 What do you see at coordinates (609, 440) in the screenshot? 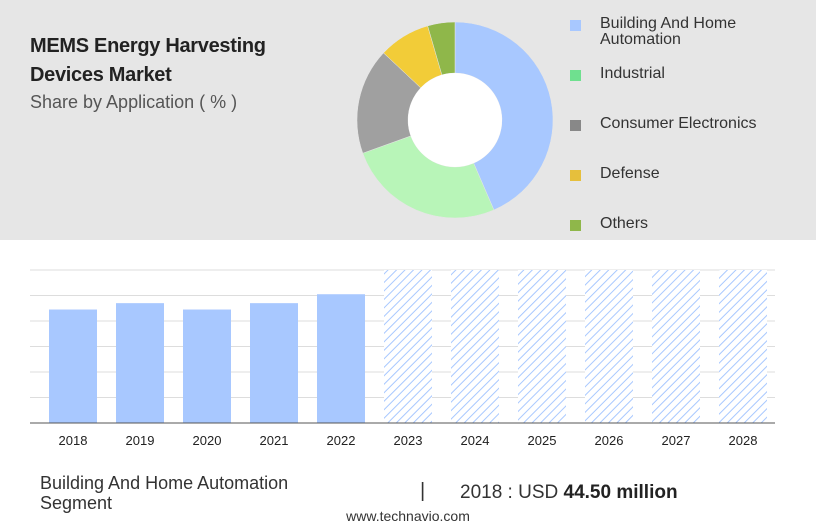
I see `x-tick-label: 2026` at bounding box center [609, 440].